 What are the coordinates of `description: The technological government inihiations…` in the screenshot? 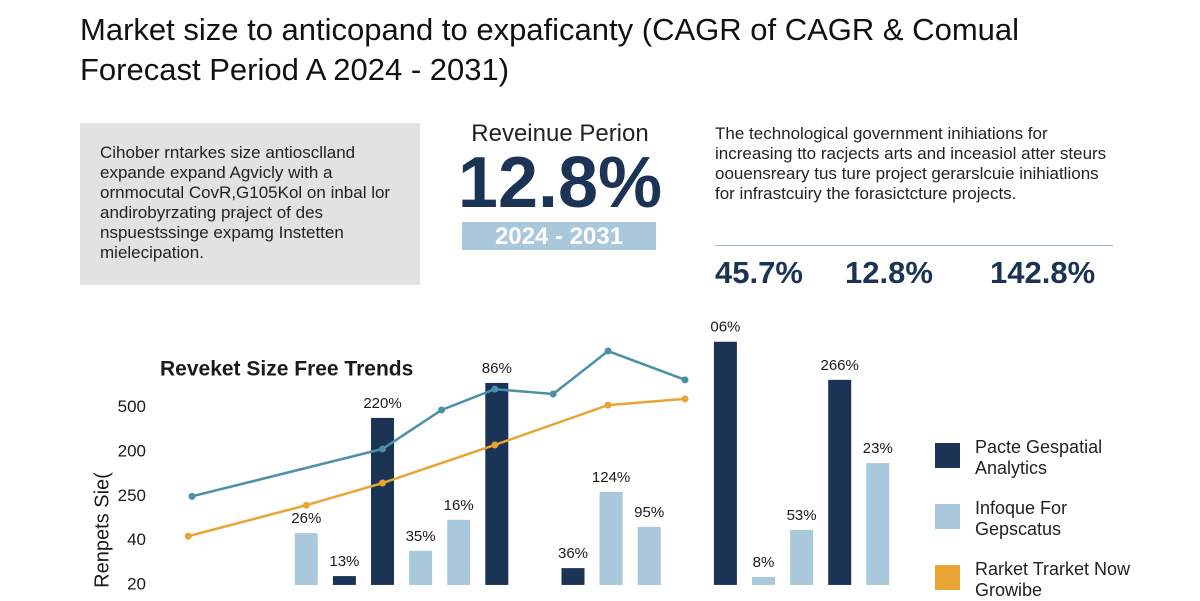 It's located at (911, 163).